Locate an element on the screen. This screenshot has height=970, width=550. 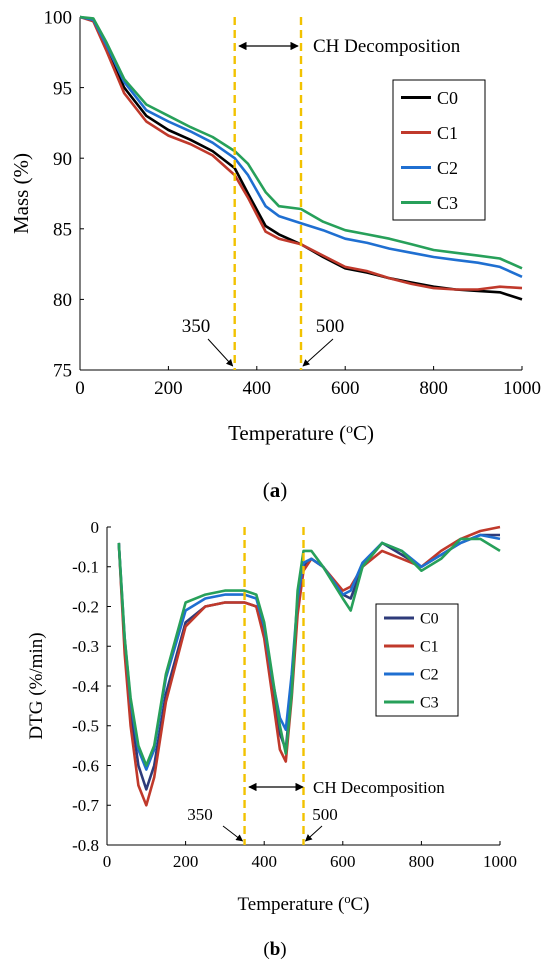
panel-label: (a) is located at coordinates (275, 490).